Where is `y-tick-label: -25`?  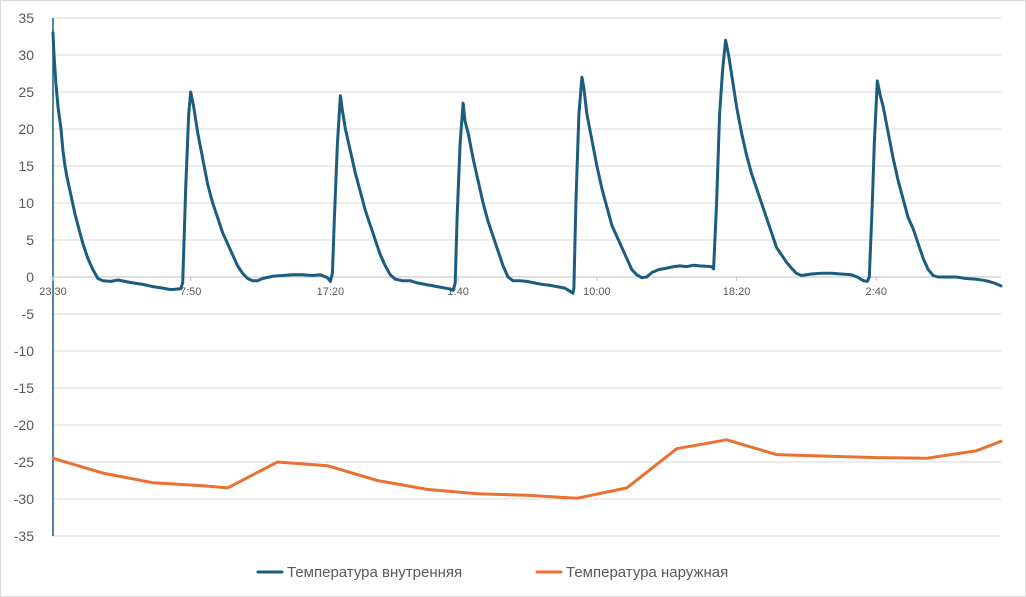
y-tick-label: -25 is located at coordinates (24, 462).